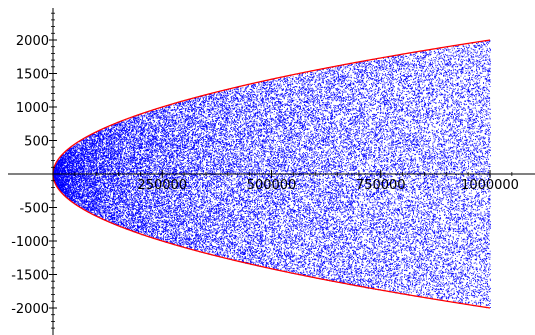  Describe the element at coordinates (32, 75) in the screenshot. I see `y-tick-label: 1500` at that location.